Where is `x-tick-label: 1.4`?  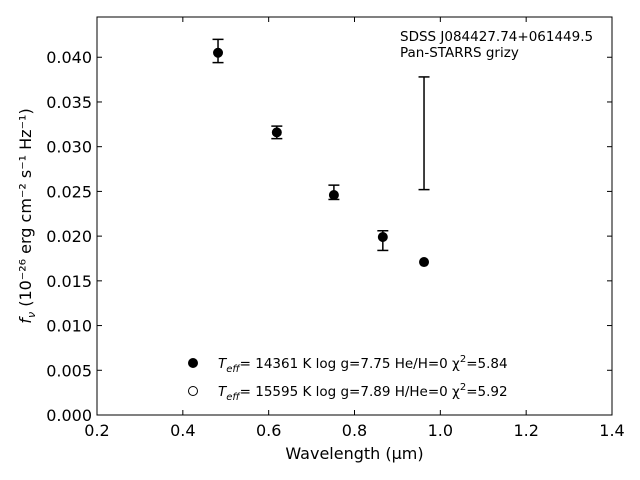
x-tick-label: 1.4 is located at coordinates (611, 430).